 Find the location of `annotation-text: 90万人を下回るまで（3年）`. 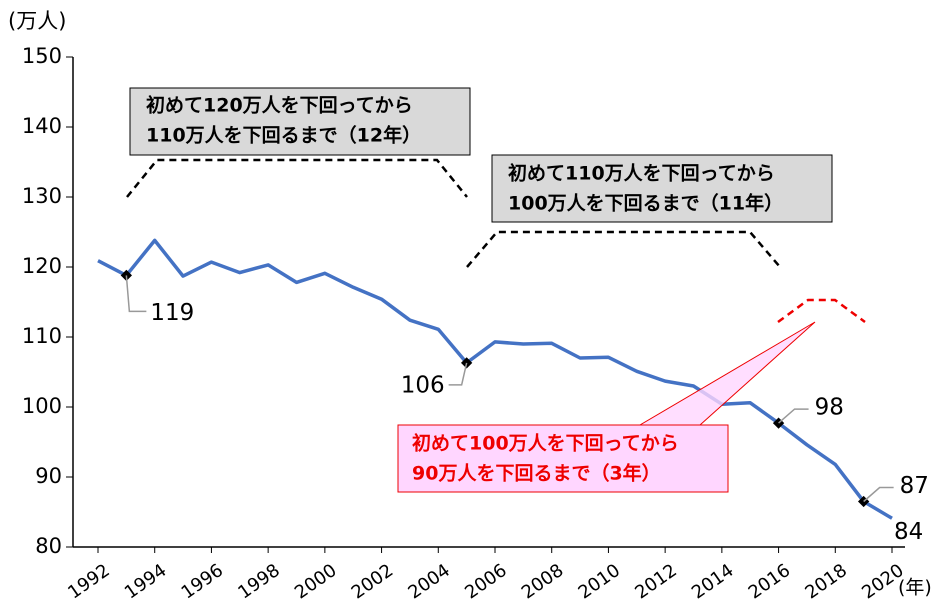

annotation-text: 90万人を下回るまで（3年） is located at coordinates (536, 473).